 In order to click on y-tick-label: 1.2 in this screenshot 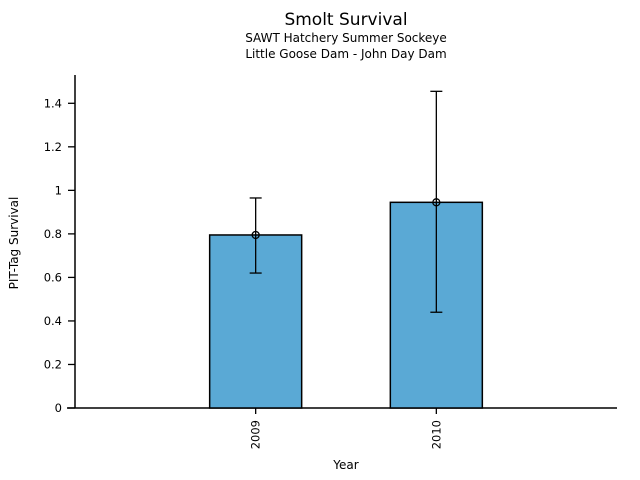, I will do `click(53, 147)`.